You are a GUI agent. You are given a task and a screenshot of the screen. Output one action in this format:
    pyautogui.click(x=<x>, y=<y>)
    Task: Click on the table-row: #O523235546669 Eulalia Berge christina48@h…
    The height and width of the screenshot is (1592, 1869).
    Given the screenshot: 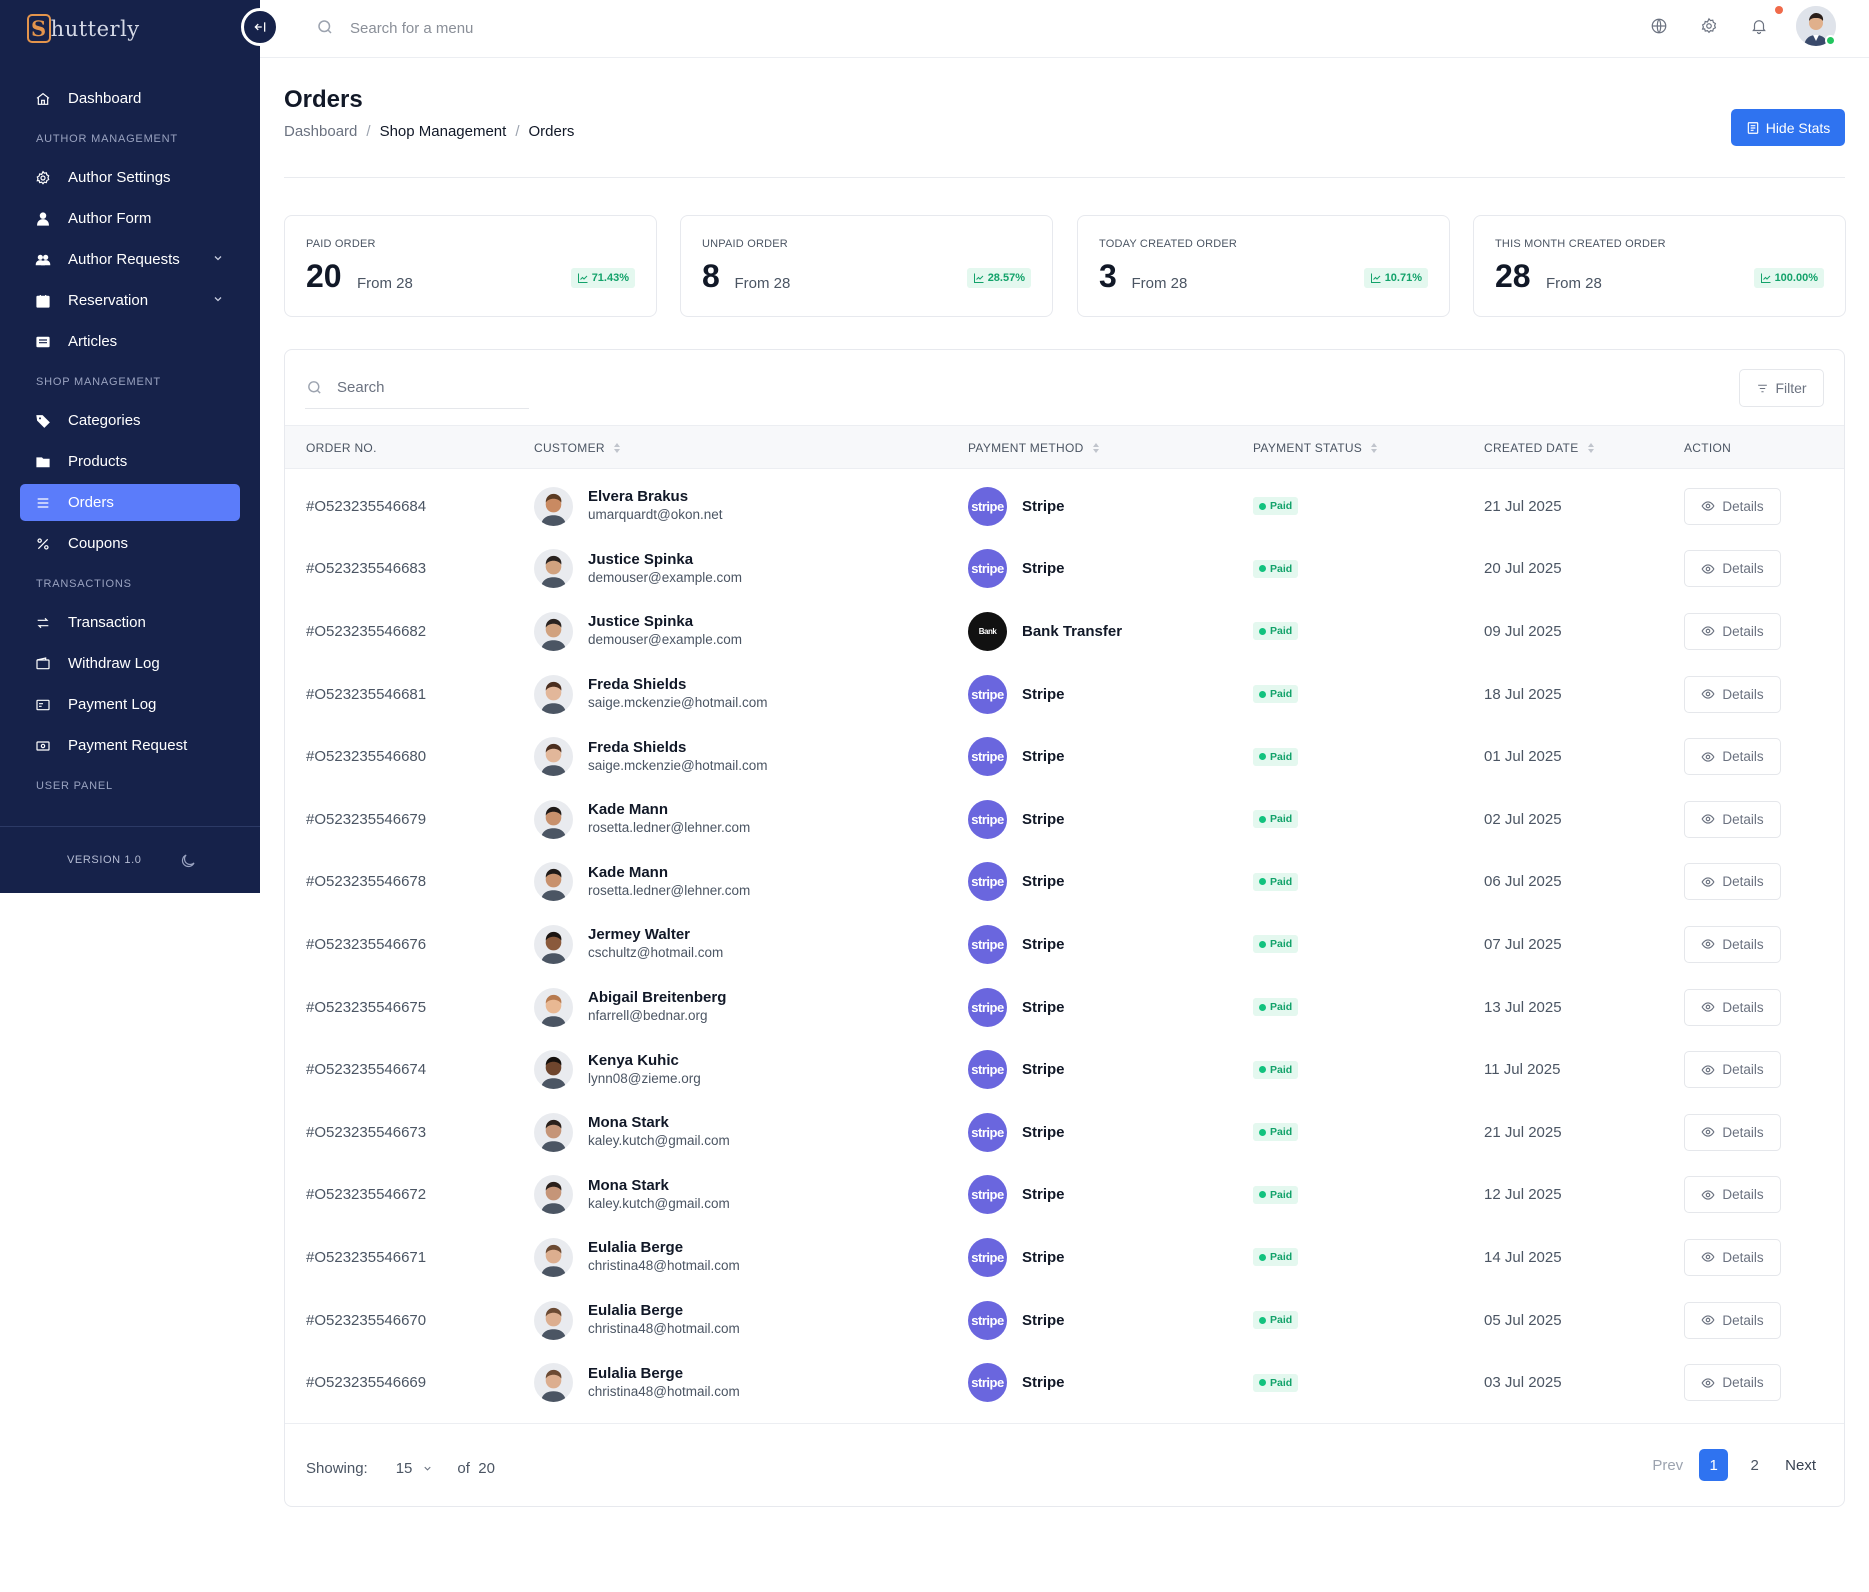 What is the action you would take?
    pyautogui.click(x=1064, y=1382)
    